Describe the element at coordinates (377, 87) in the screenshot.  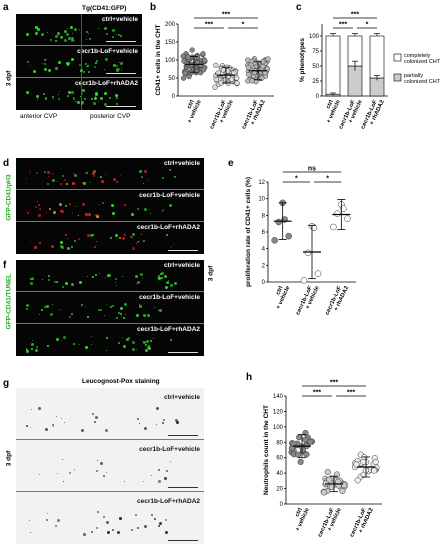
I see `bar-partial` at that location.